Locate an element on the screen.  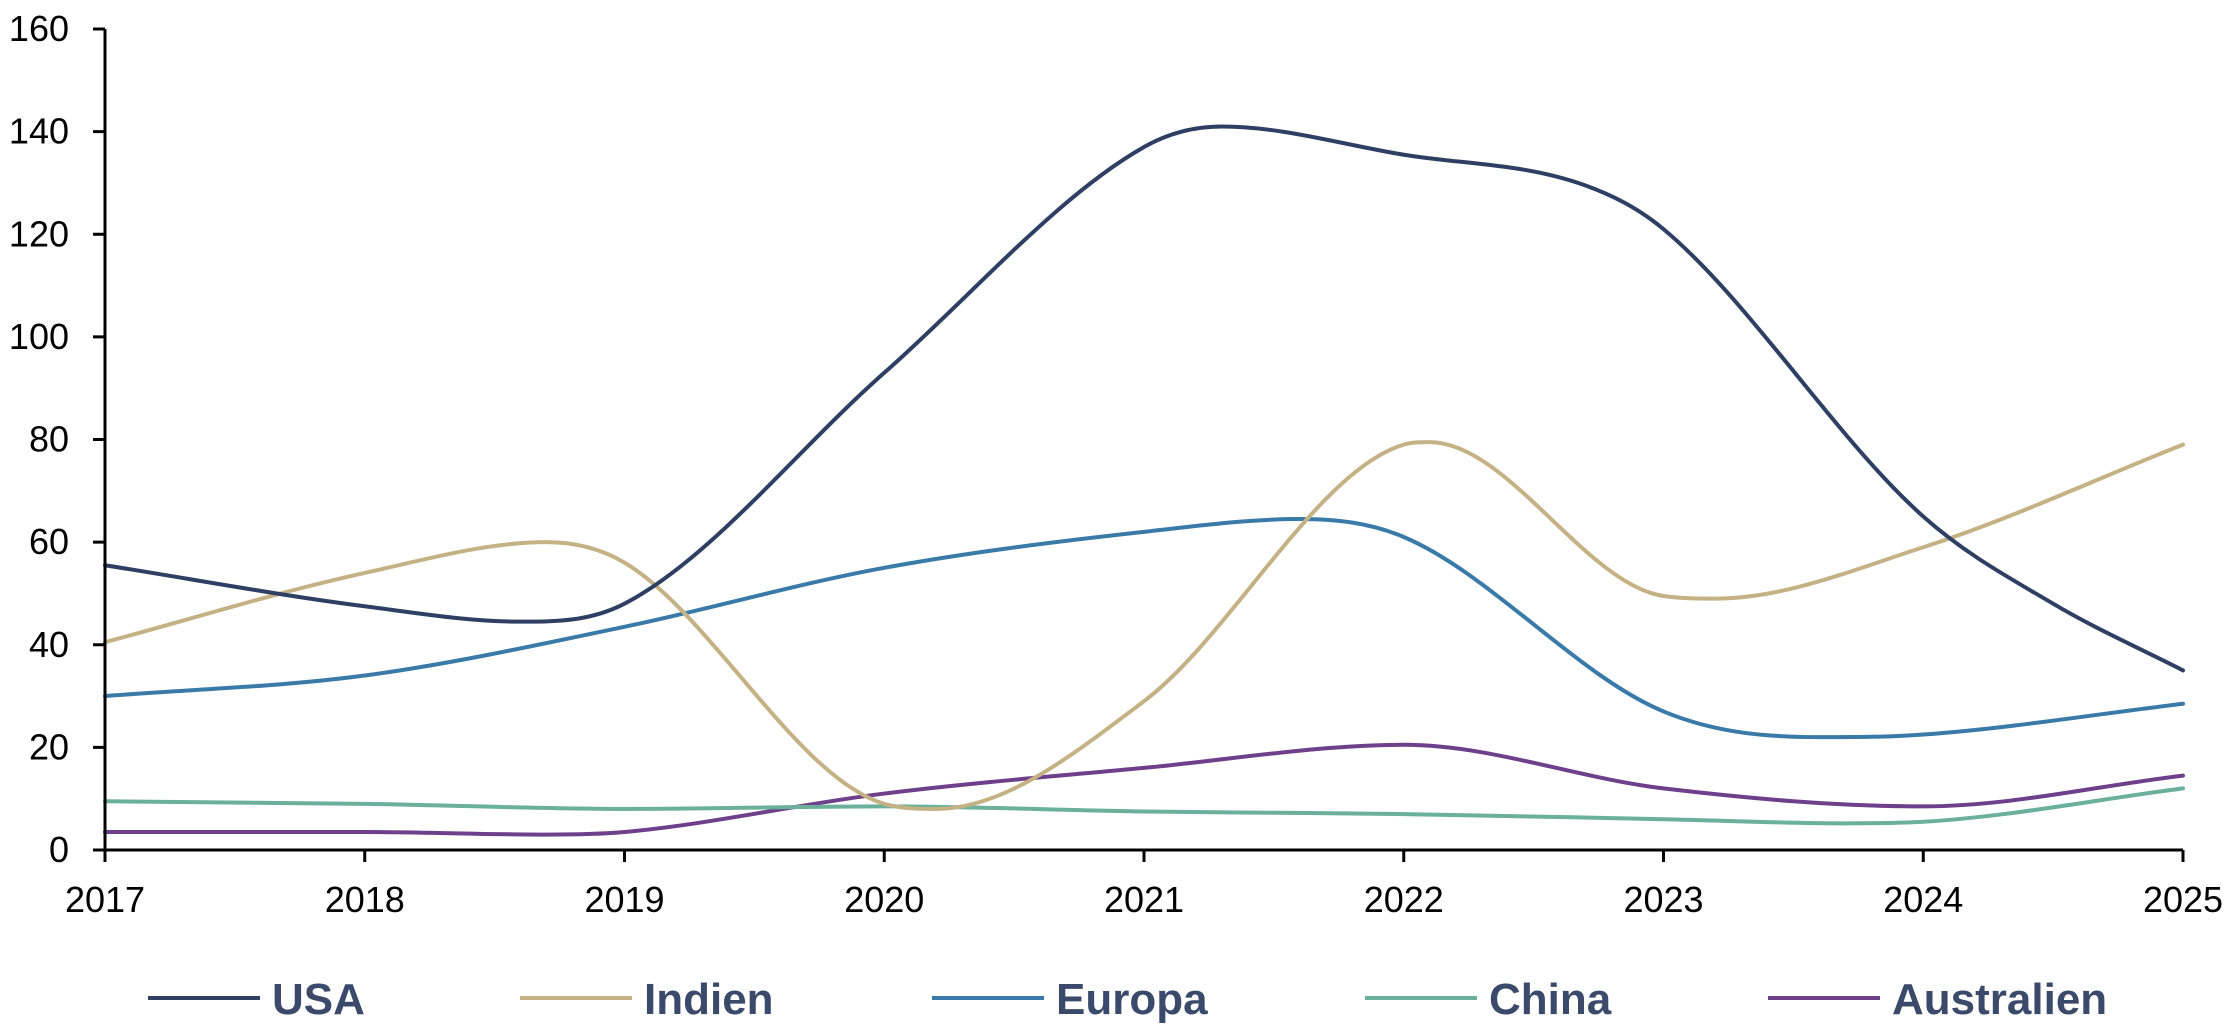
y-tick-label: 120 is located at coordinates (39, 233).